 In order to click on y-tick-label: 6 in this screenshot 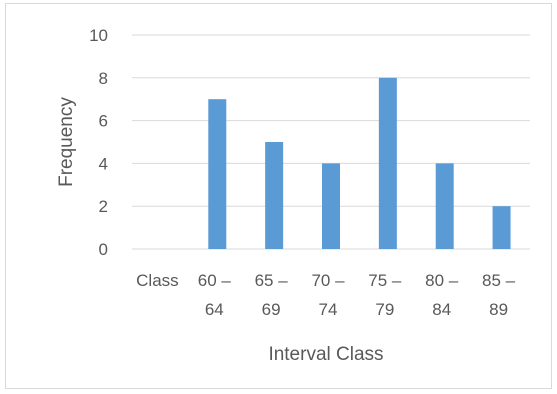, I will do `click(103, 121)`.